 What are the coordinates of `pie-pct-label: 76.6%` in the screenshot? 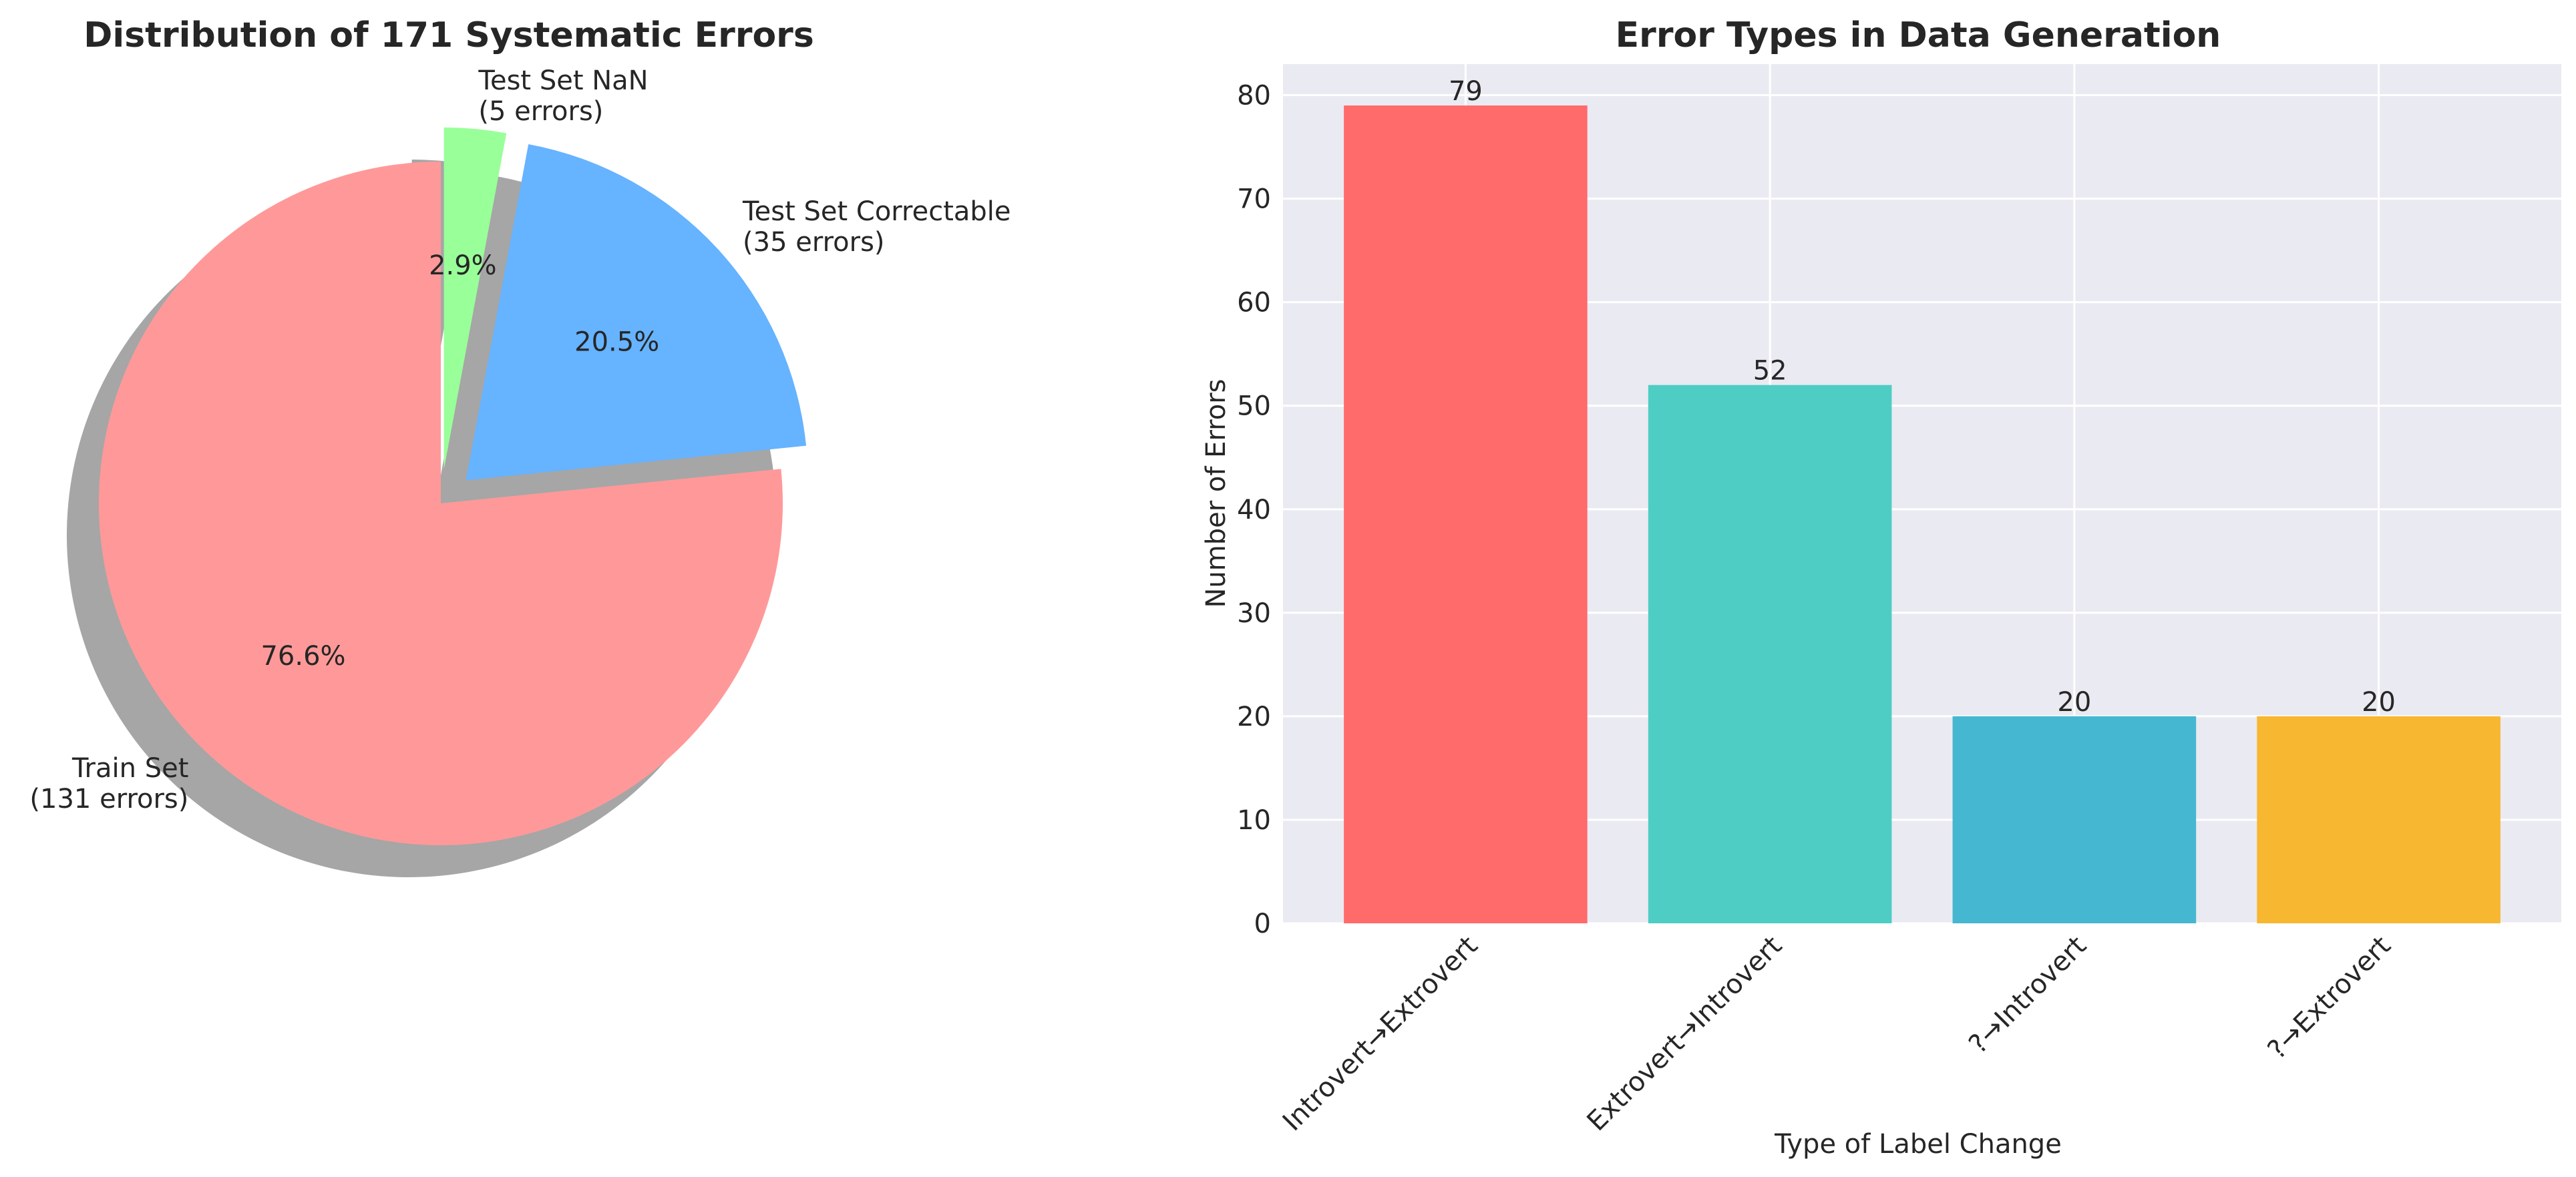 It's located at (302, 656).